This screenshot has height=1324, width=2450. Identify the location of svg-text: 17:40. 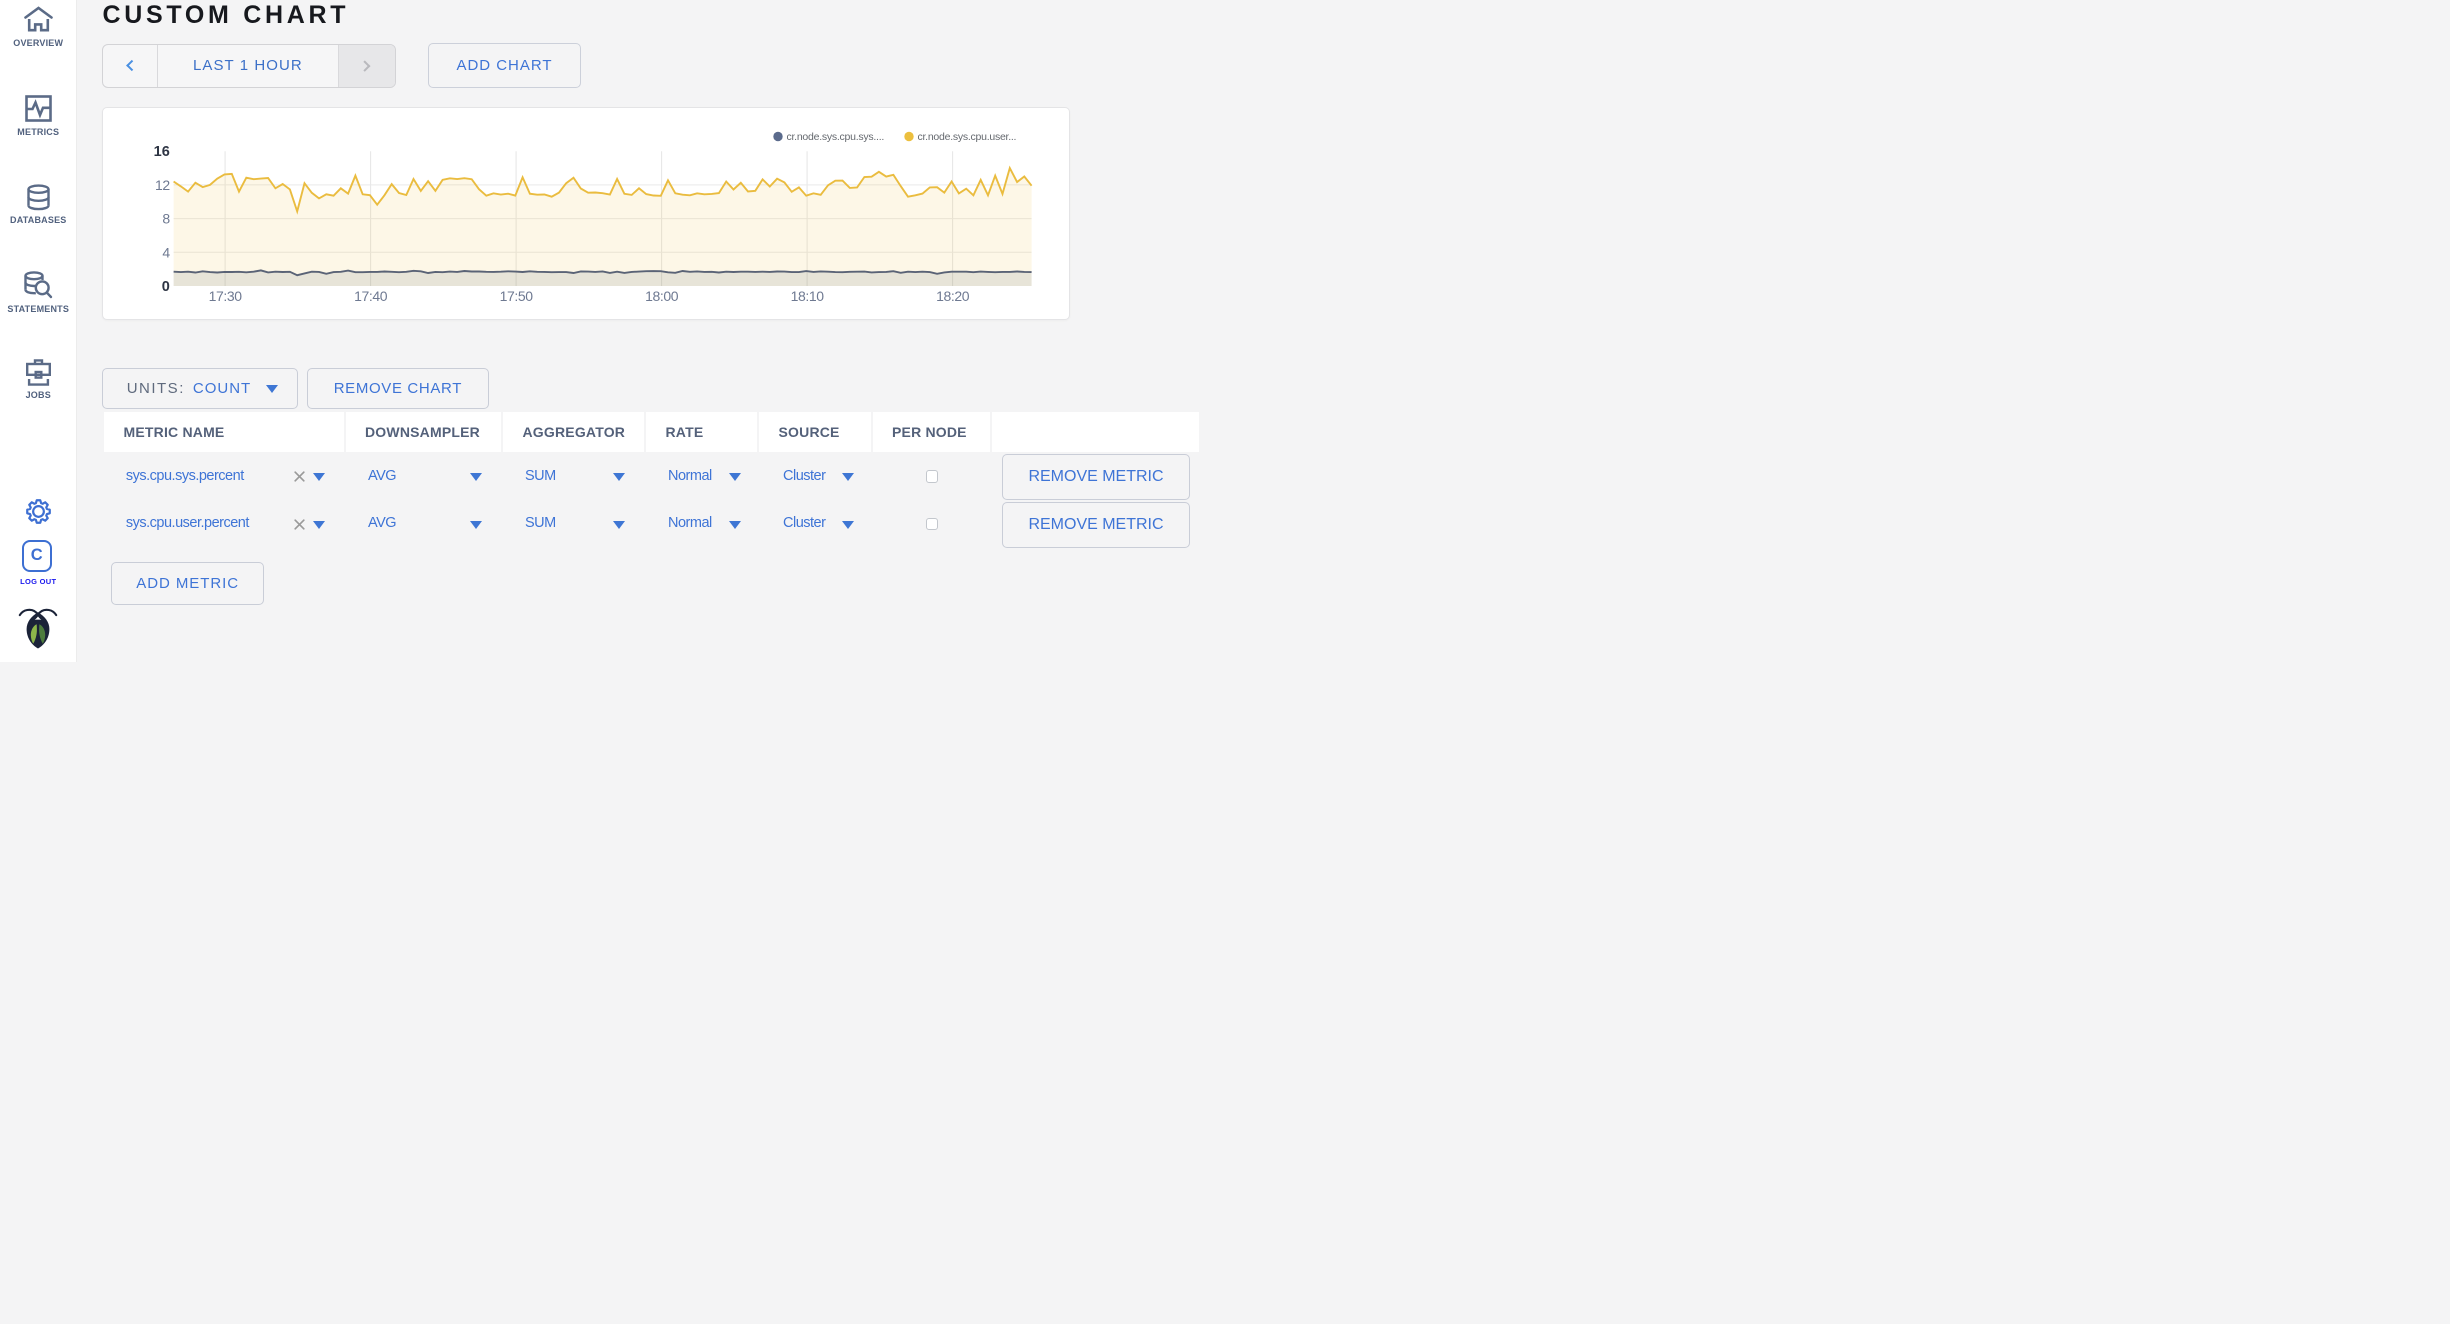
(371, 296).